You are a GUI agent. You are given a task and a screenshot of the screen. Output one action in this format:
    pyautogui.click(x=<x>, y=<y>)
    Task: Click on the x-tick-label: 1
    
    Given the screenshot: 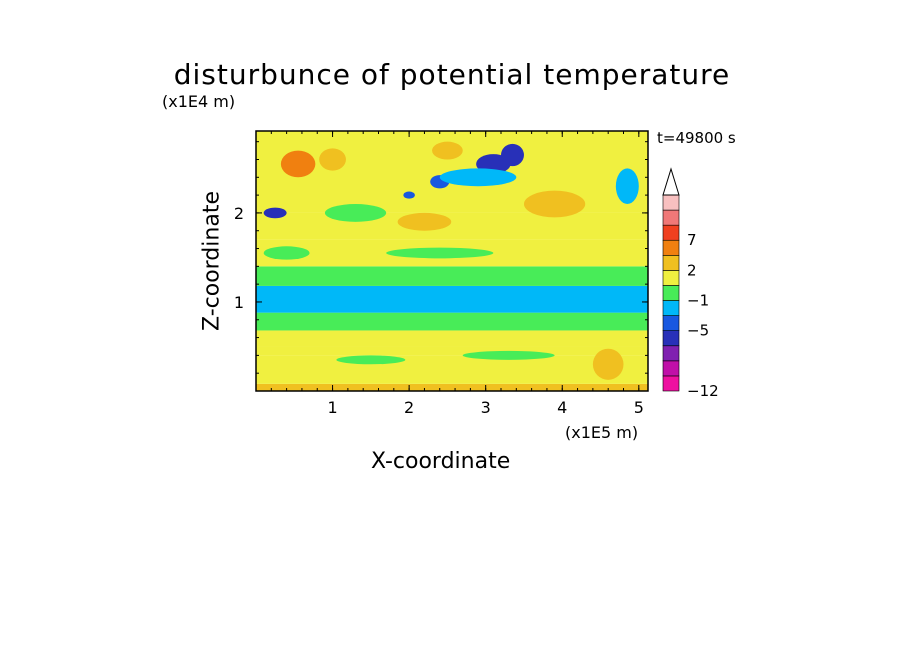 What is the action you would take?
    pyautogui.click(x=332, y=407)
    